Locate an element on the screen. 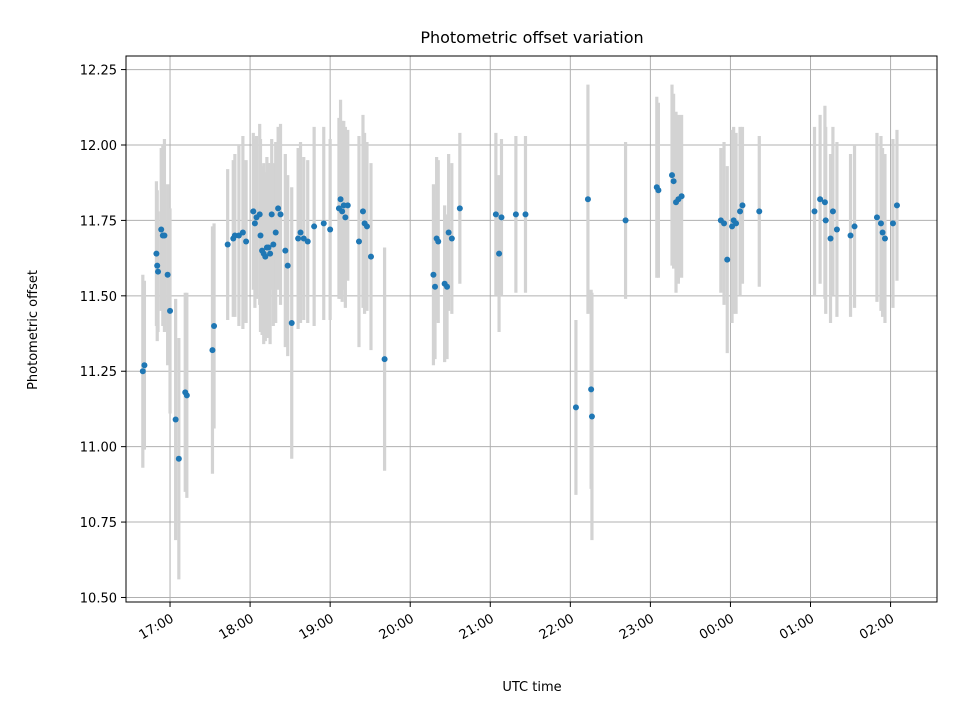 This screenshot has height=720, width=960. chart-title: Photometric offset variation is located at coordinates (531, 37).